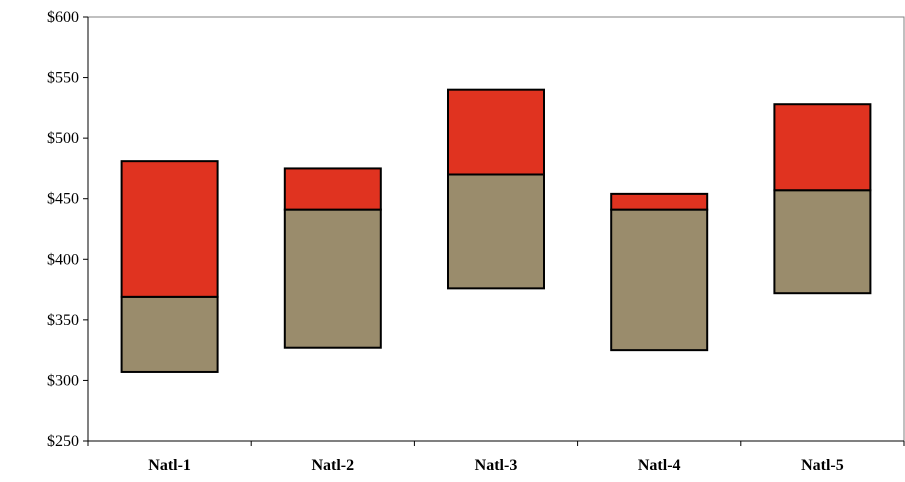 The height and width of the screenshot is (482, 905). Describe the element at coordinates (63, 380) in the screenshot. I see `y-tick-label: $300` at that location.